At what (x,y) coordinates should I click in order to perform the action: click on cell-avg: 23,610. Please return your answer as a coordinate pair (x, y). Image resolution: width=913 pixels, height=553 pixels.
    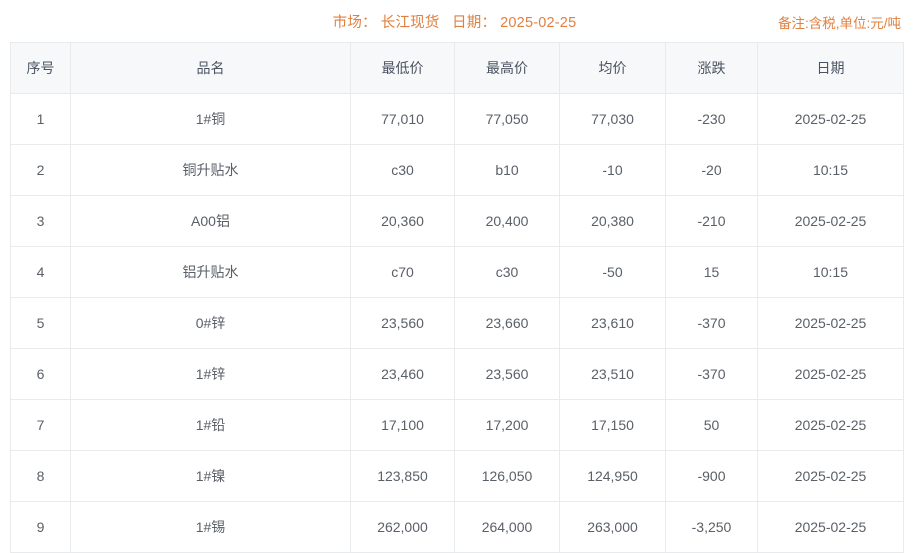
    Looking at the image, I should click on (612, 323).